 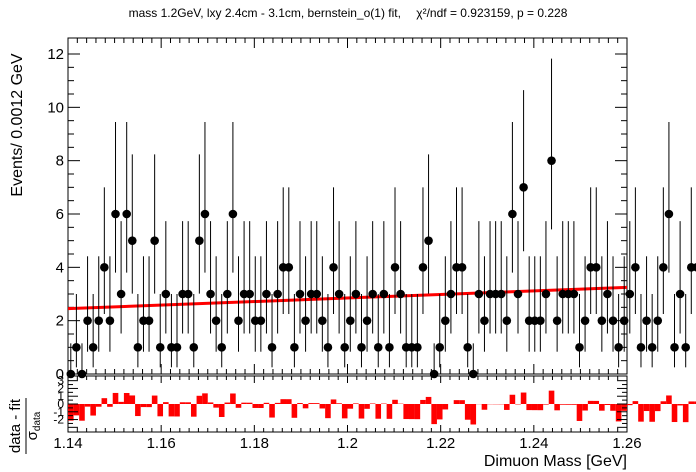 I want to click on y-tick-label: 2, so click(x=60, y=321).